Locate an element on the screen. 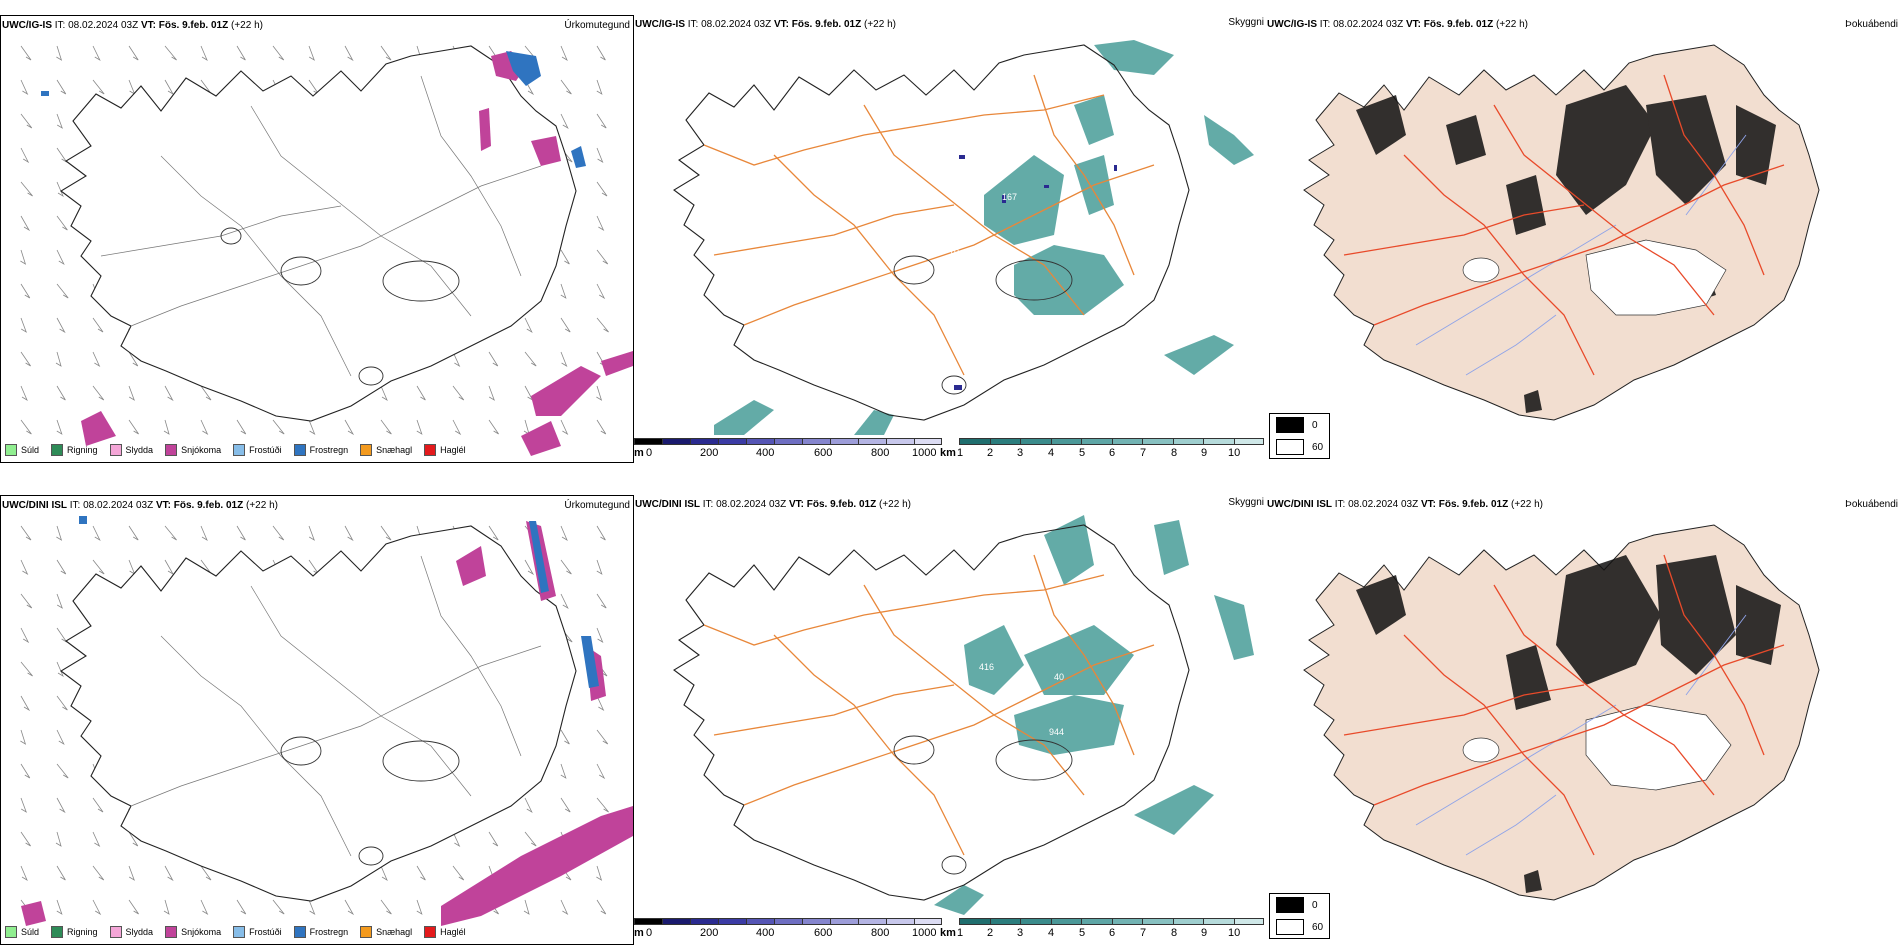 The width and height of the screenshot is (1900, 950). visibility-map-top: 167 10 is located at coordinates (963, 237).